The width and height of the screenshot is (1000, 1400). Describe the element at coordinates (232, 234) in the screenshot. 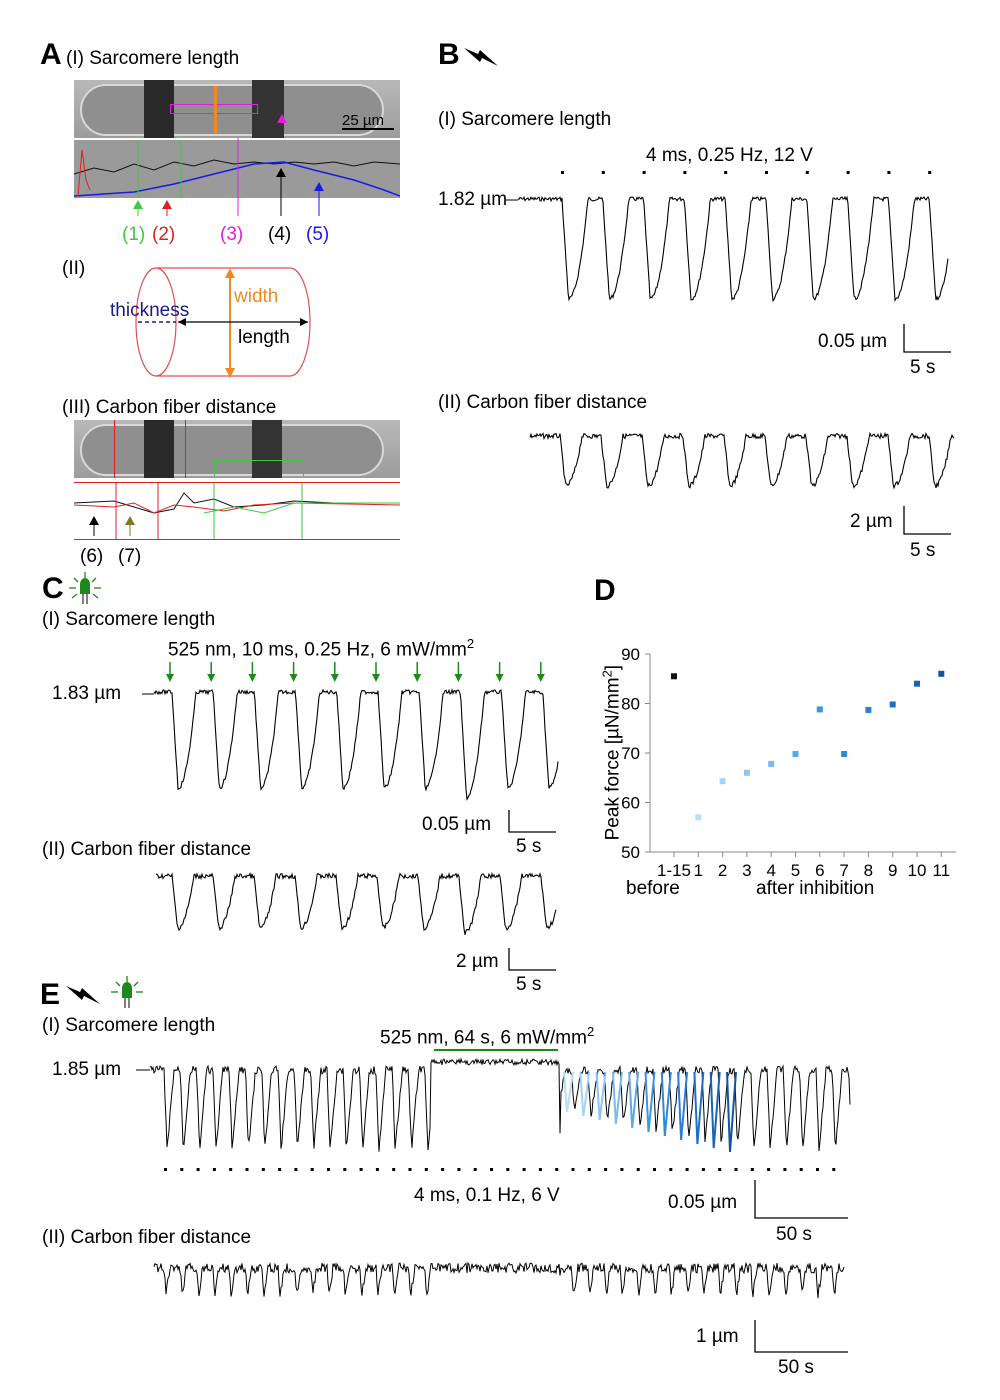

I see `marker-3: (3)` at that location.